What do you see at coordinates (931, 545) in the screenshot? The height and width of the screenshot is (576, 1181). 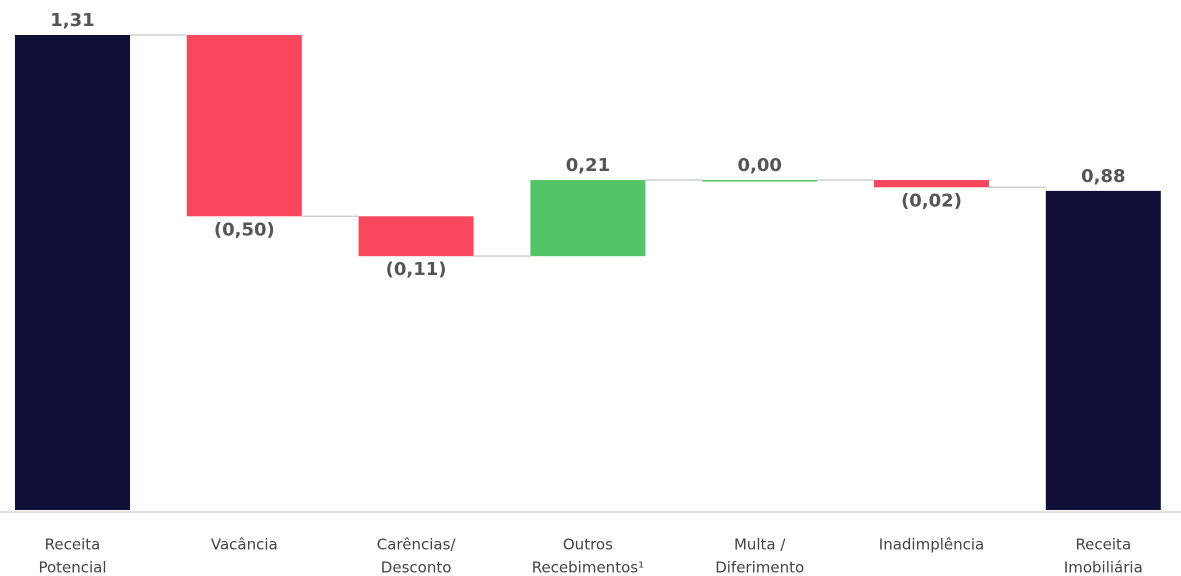 I see `category-label: Inadimplência` at bounding box center [931, 545].